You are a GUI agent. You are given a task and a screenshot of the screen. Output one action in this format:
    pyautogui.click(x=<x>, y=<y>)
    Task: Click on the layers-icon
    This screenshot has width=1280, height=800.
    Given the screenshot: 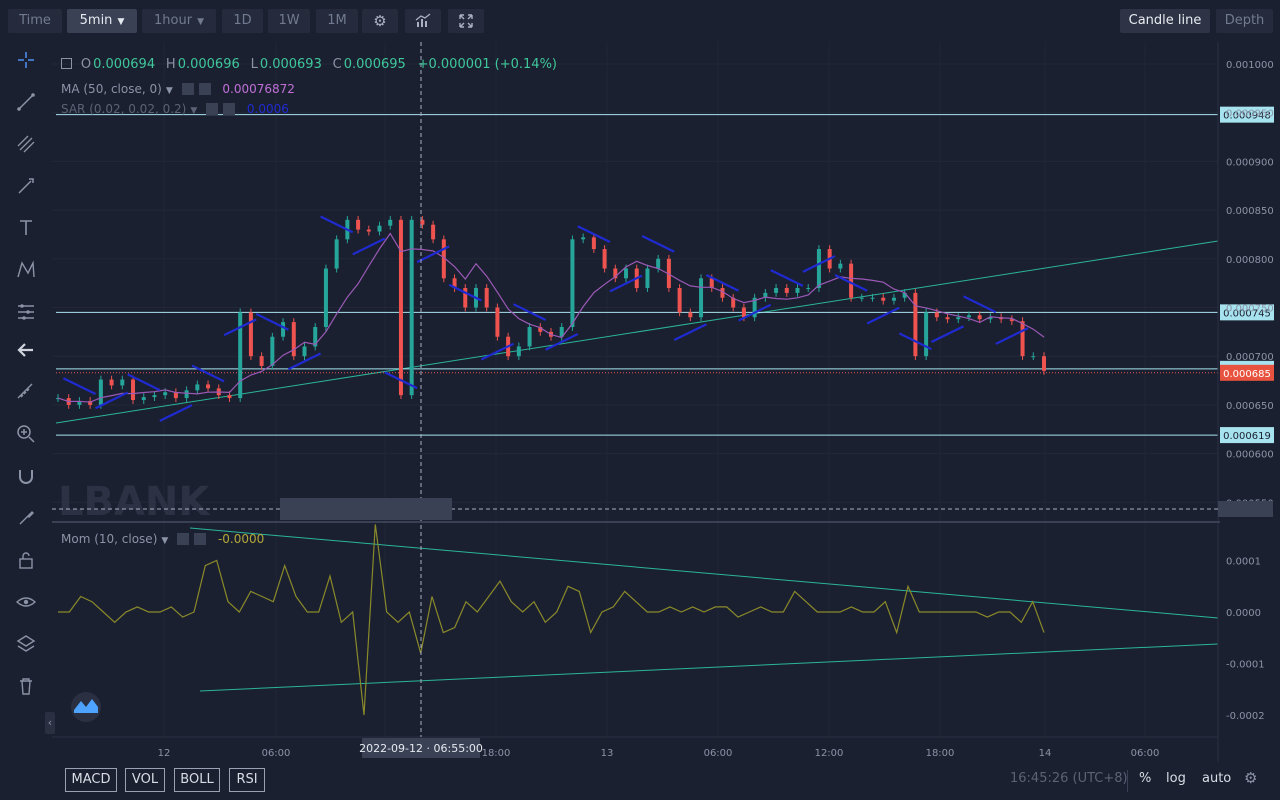 What is the action you would take?
    pyautogui.click(x=26, y=644)
    